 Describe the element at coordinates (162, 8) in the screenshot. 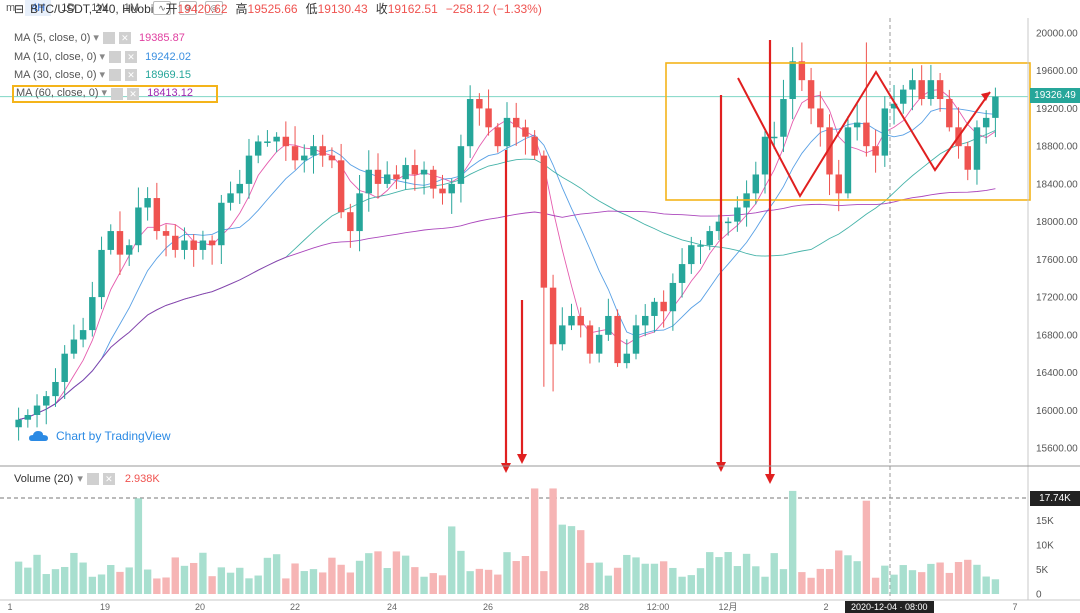

I see `chart-type-icon: ∿` at that location.